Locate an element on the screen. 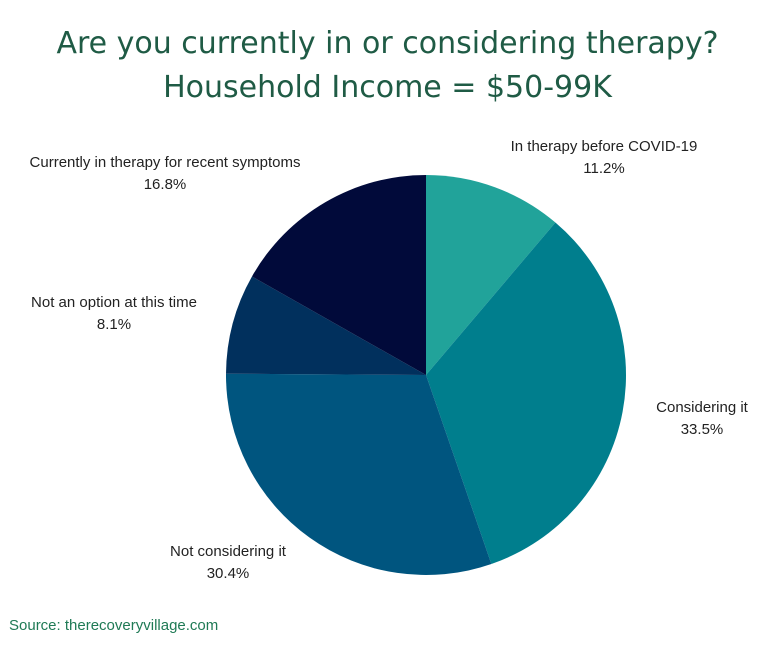 This screenshot has width=775, height=650. pie-slice-currently-in-therapy-for-recent-symptoms is located at coordinates (338, 275).